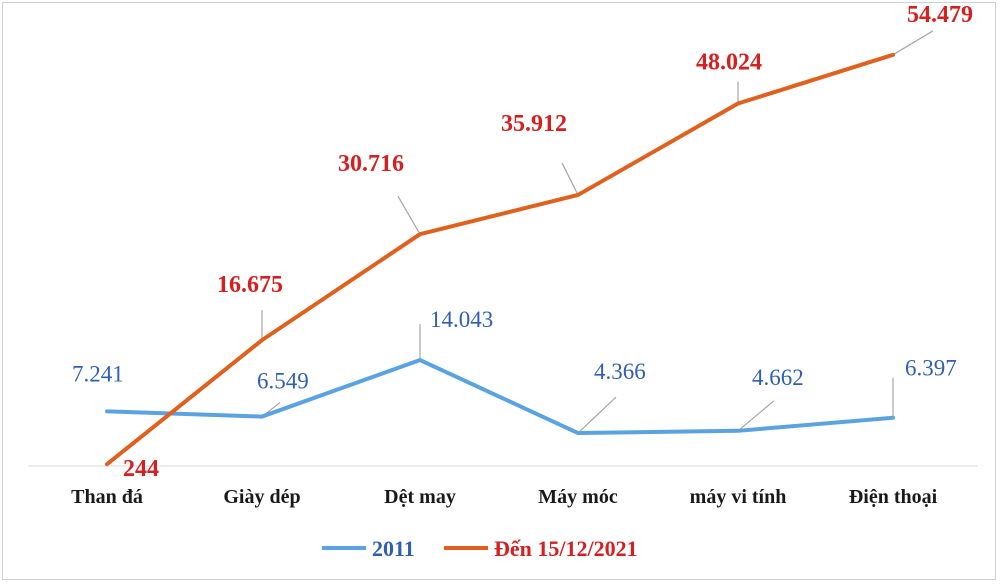 The height and width of the screenshot is (584, 1000). Describe the element at coordinates (98, 373) in the screenshot. I see `data-label-2011: 7.241` at that location.